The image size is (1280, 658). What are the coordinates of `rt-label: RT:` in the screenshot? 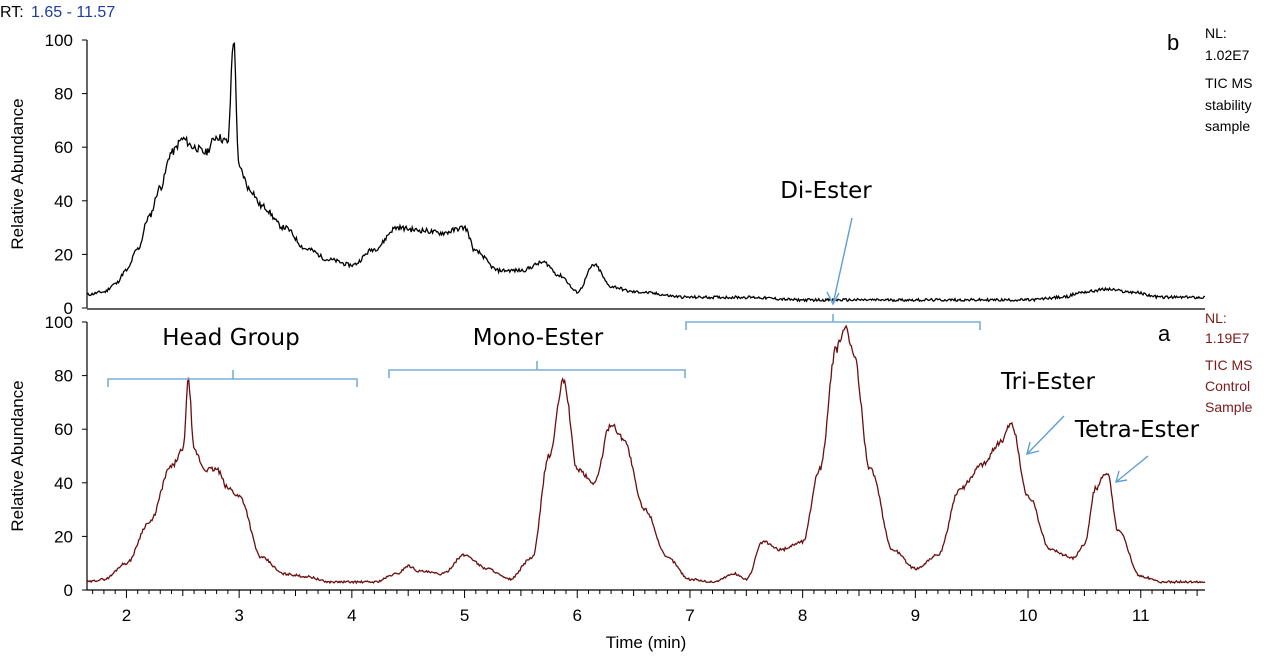 It's located at (12, 12).